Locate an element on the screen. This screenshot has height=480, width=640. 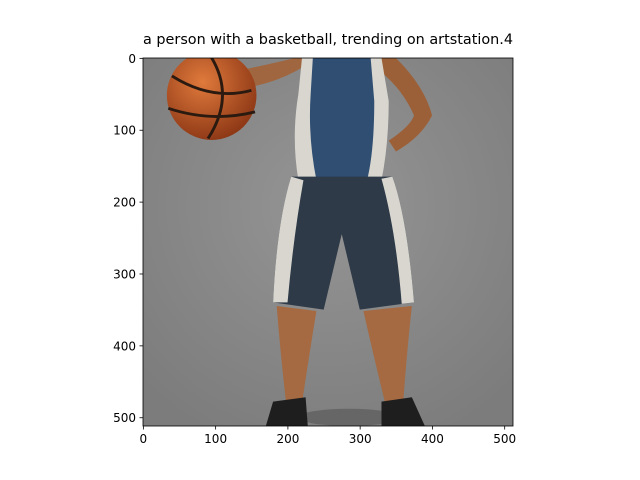
x-tick-label: 400 is located at coordinates (432, 439).